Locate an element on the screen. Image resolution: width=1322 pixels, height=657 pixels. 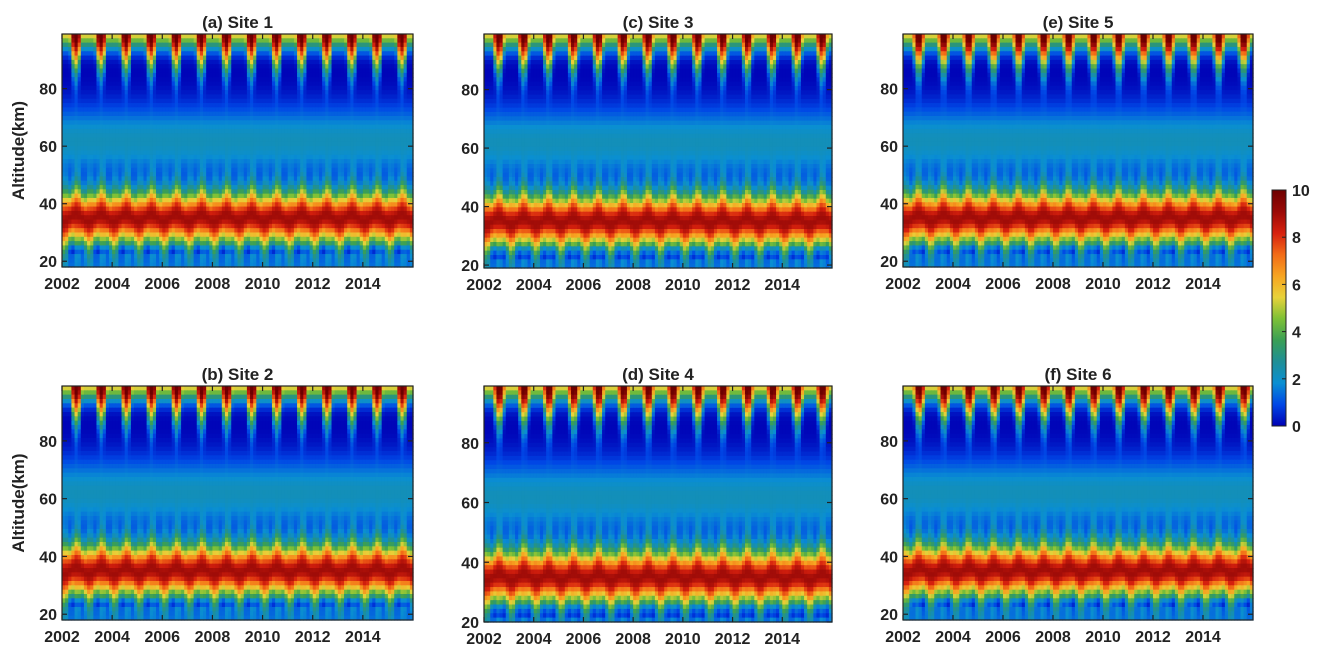
heatmap is located at coordinates (238, 151).